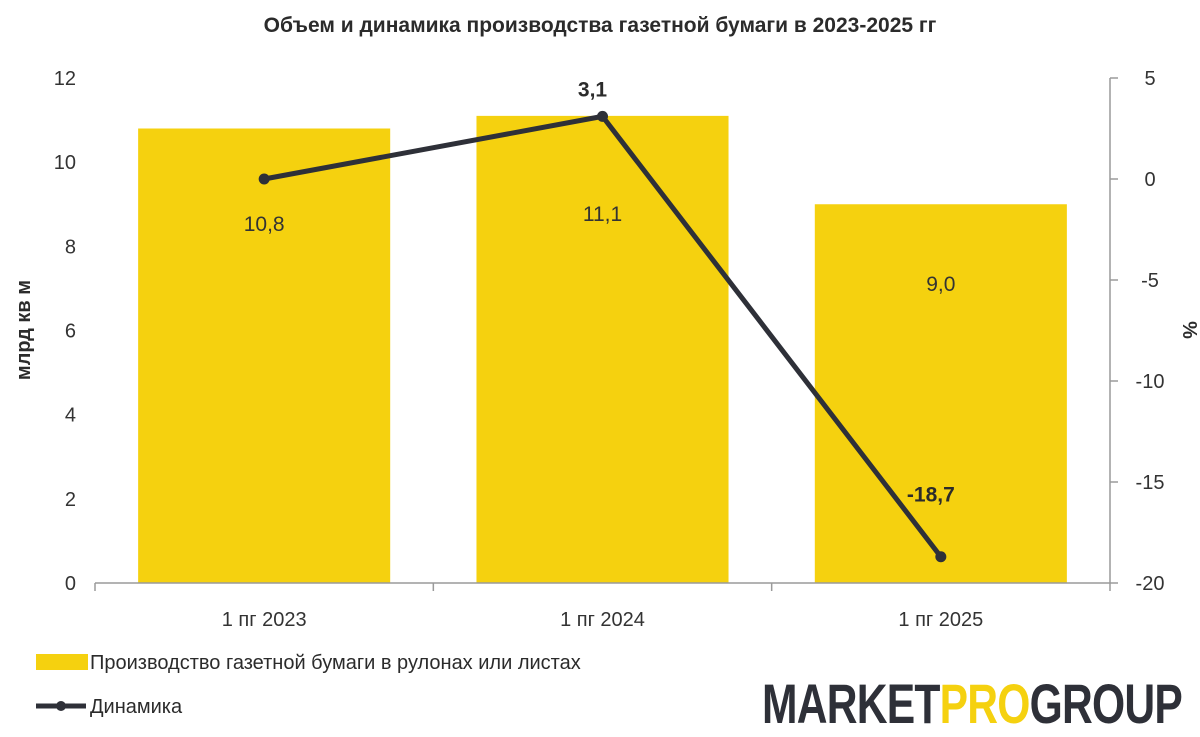 The height and width of the screenshot is (737, 1200). Describe the element at coordinates (70, 500) in the screenshot. I see `y-tick-label-1: 2` at that location.